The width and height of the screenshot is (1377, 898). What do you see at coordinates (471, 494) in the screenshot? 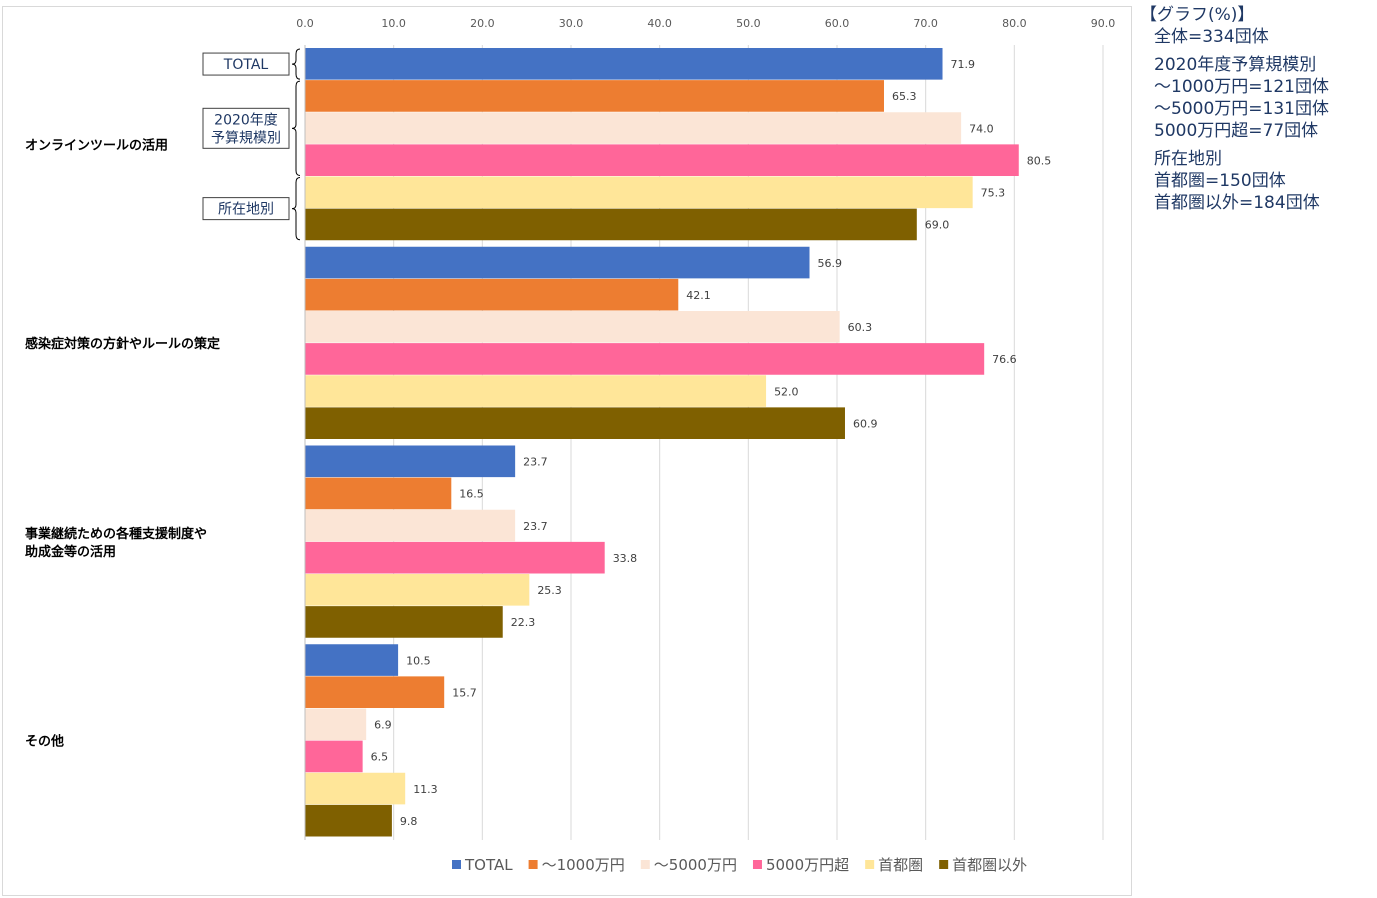
I see `data-label: 16.5` at bounding box center [471, 494].